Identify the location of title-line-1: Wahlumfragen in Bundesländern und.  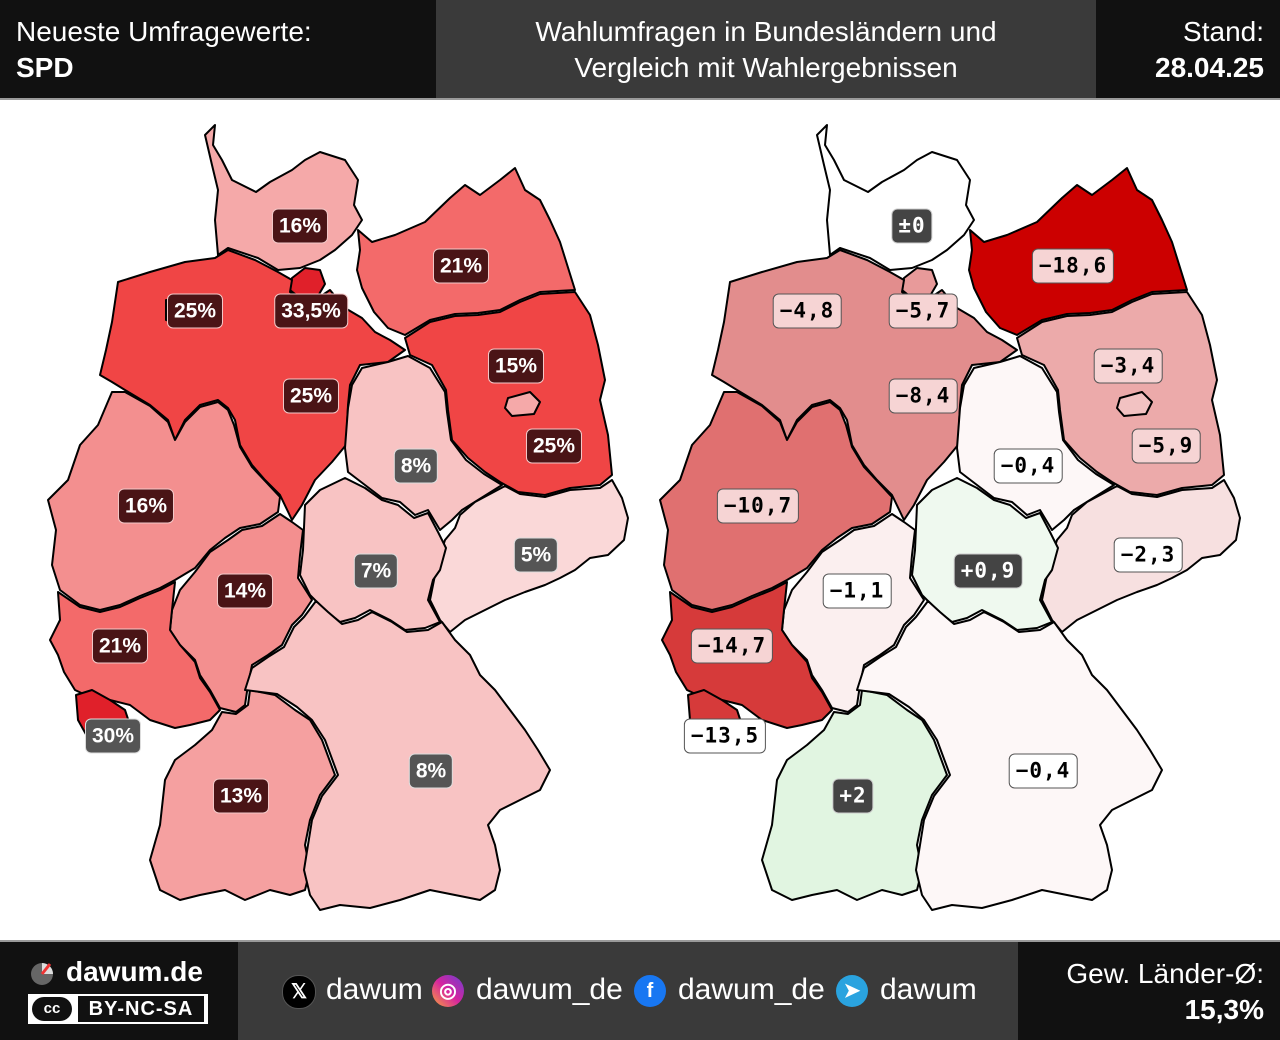
(766, 31).